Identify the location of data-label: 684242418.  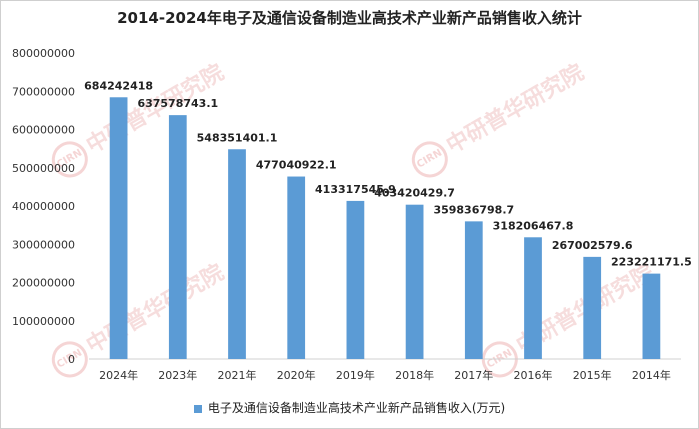
(118, 85).